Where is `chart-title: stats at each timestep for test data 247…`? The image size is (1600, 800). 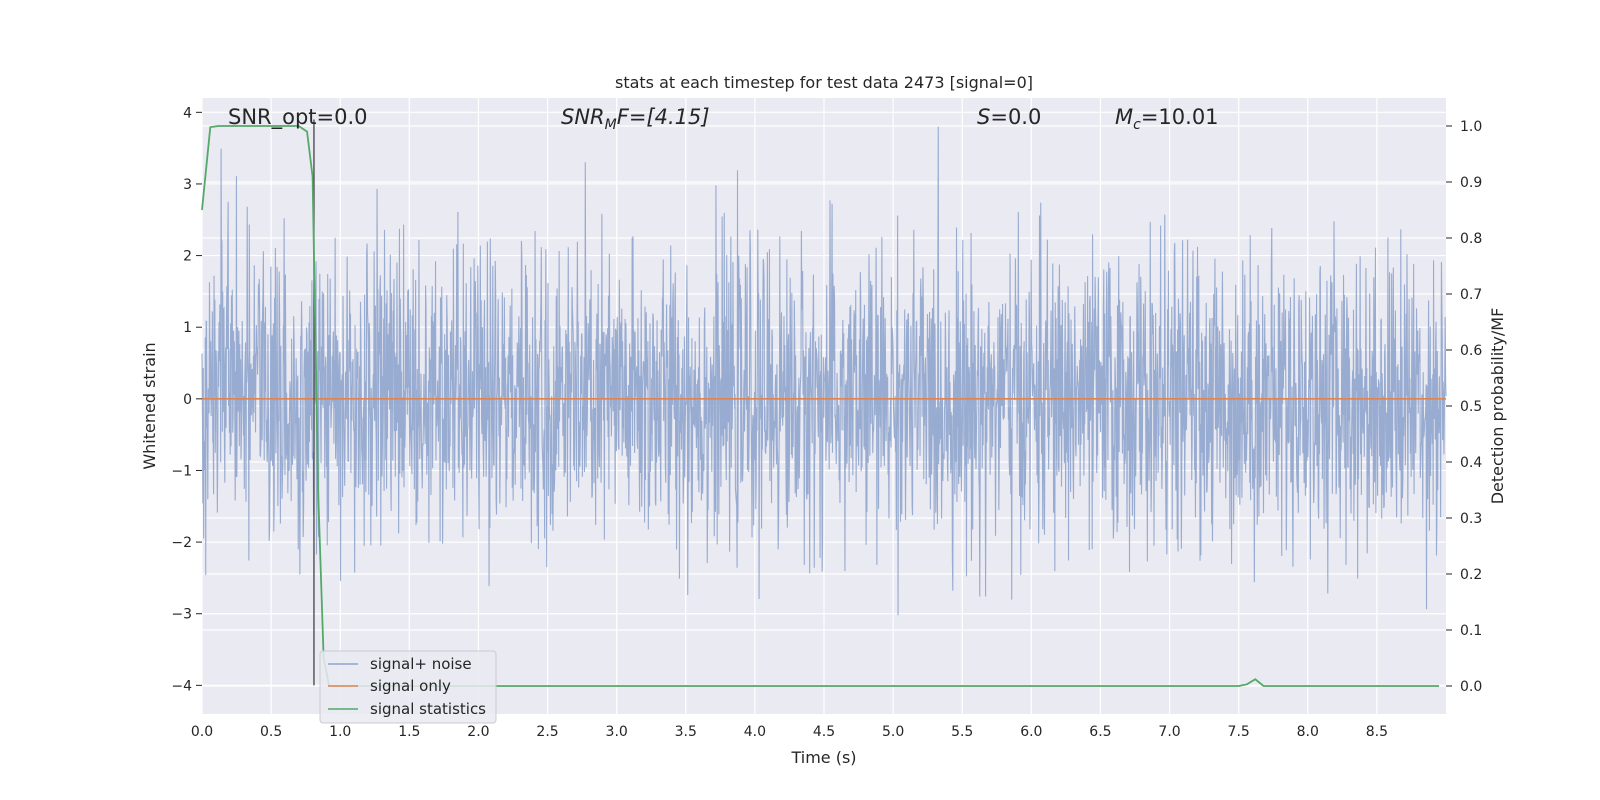
chart-title: stats at each timestep for test data 247… is located at coordinates (824, 82).